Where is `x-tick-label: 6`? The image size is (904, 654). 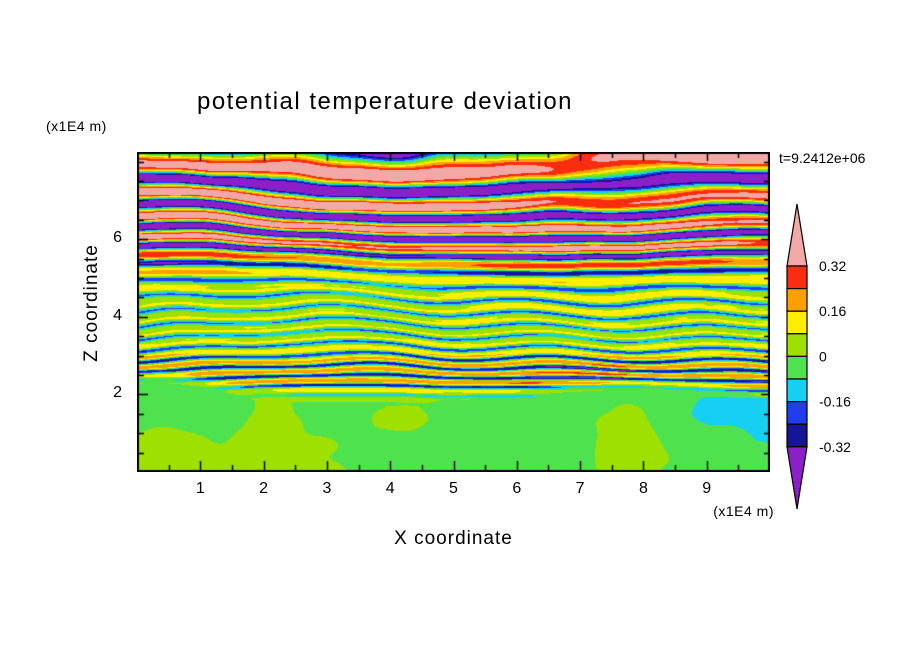
x-tick-label: 6 is located at coordinates (517, 488).